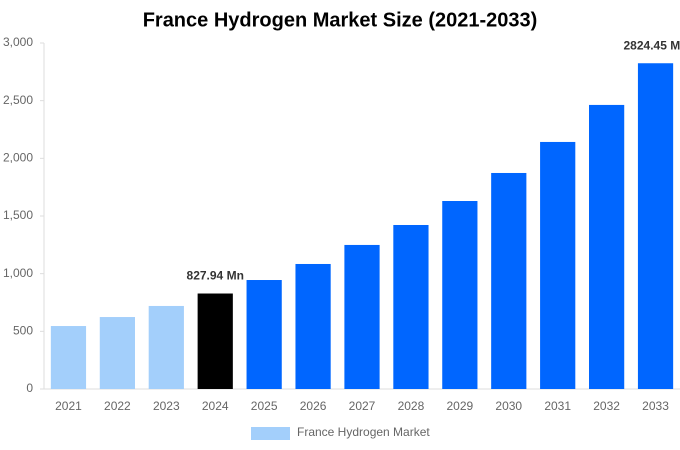 The width and height of the screenshot is (680, 450). What do you see at coordinates (340, 20) in the screenshot?
I see `chart-title: France Hydrogen Market Size (2021-2033)` at bounding box center [340, 20].